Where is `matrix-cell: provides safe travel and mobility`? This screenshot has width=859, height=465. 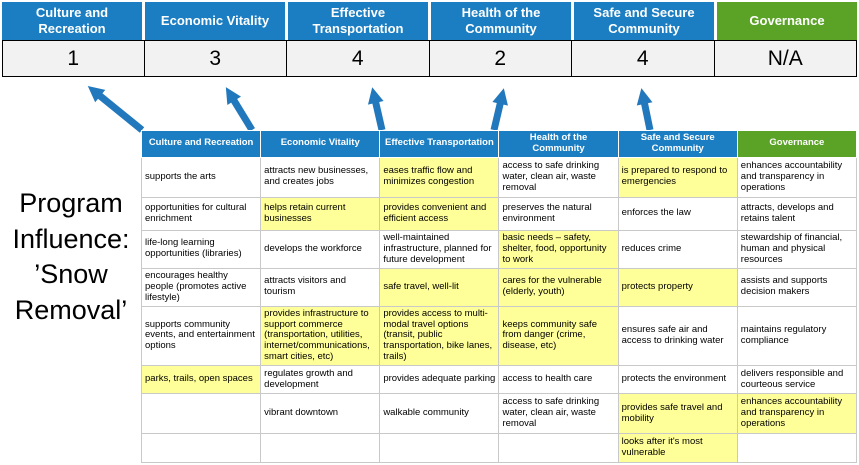
matrix-cell: provides safe travel and mobility is located at coordinates (677, 414).